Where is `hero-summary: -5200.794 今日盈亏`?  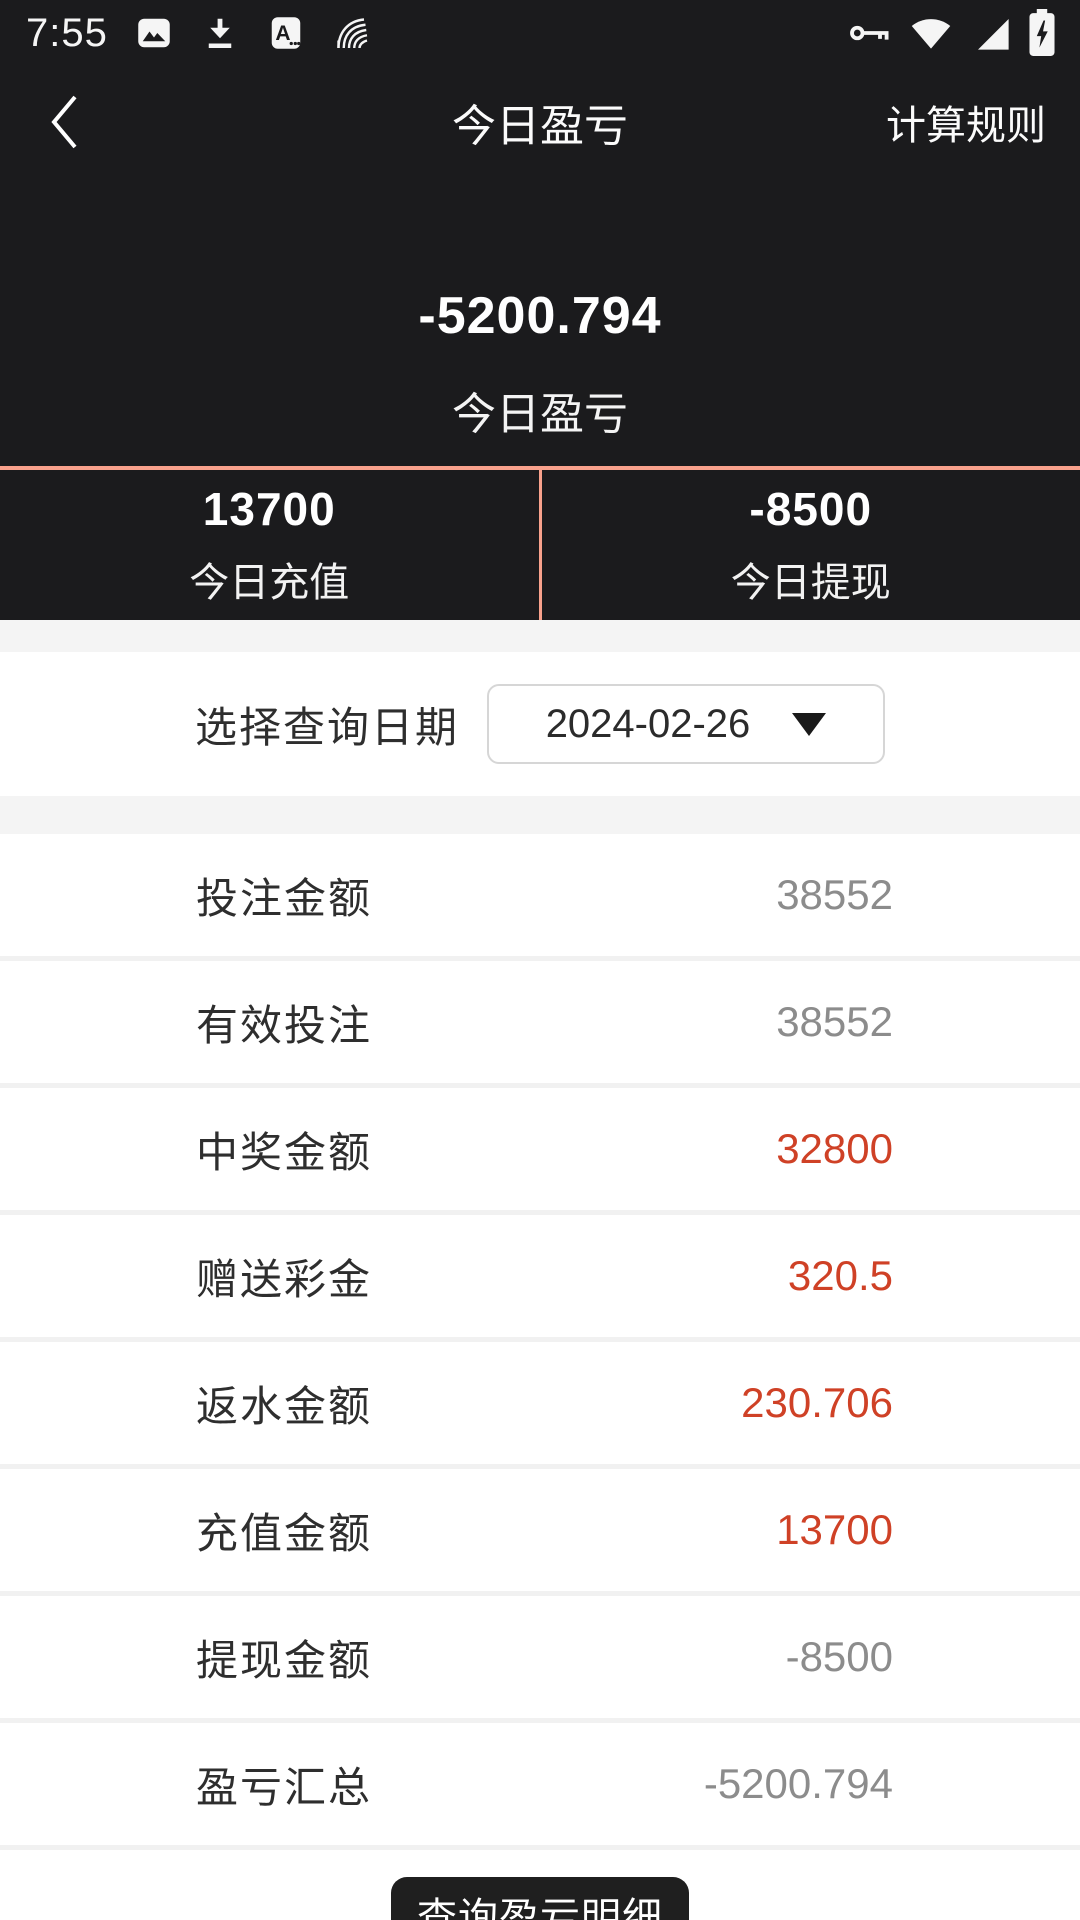
hero-summary: -5200.794 今日盈亏 is located at coordinates (540, 310).